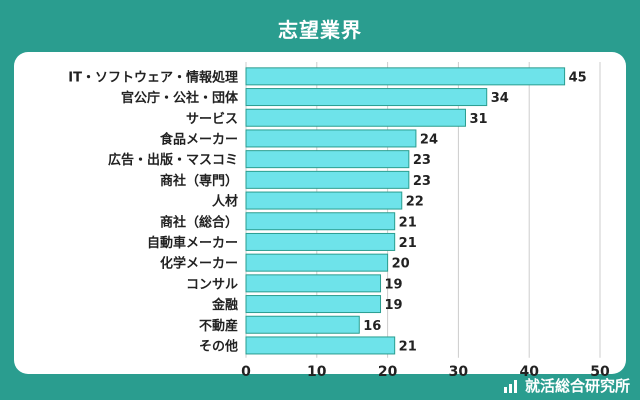 The image size is (640, 400). What do you see at coordinates (218, 346) in the screenshot?
I see `category-label: その他` at bounding box center [218, 346].